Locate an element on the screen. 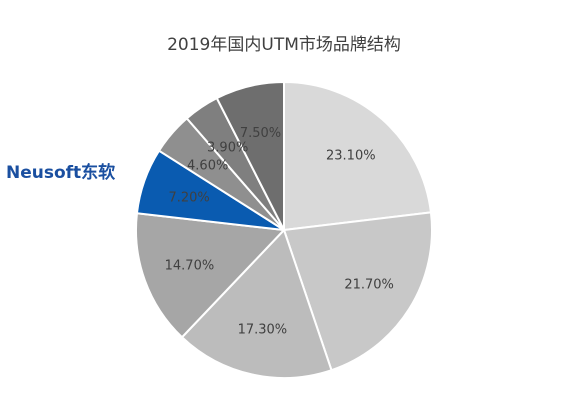 The image size is (568, 416). neusoft-logo: Neusoft东软 is located at coordinates (61, 173).